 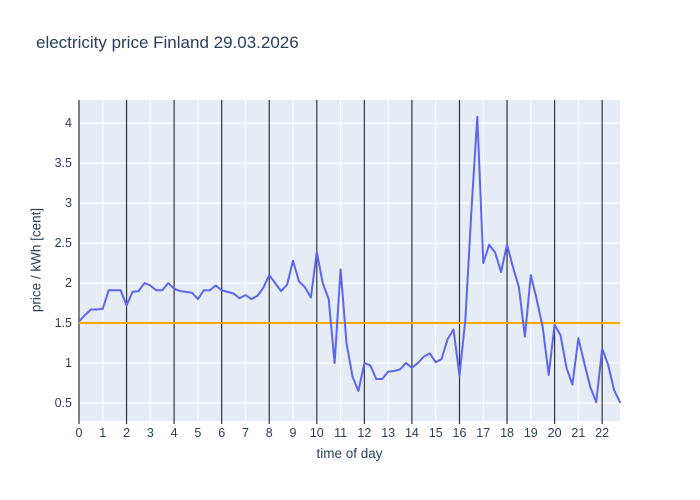 What do you see at coordinates (349, 453) in the screenshot?
I see `x-axis-title: time of day` at bounding box center [349, 453].